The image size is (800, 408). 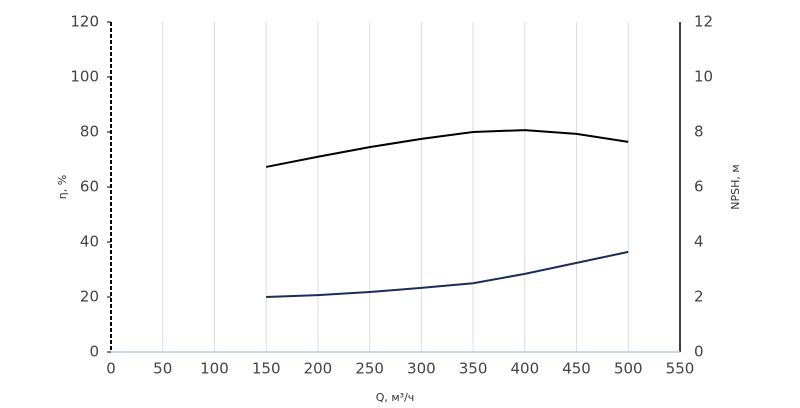 I want to click on y-tick-label: 60, so click(x=89, y=187).